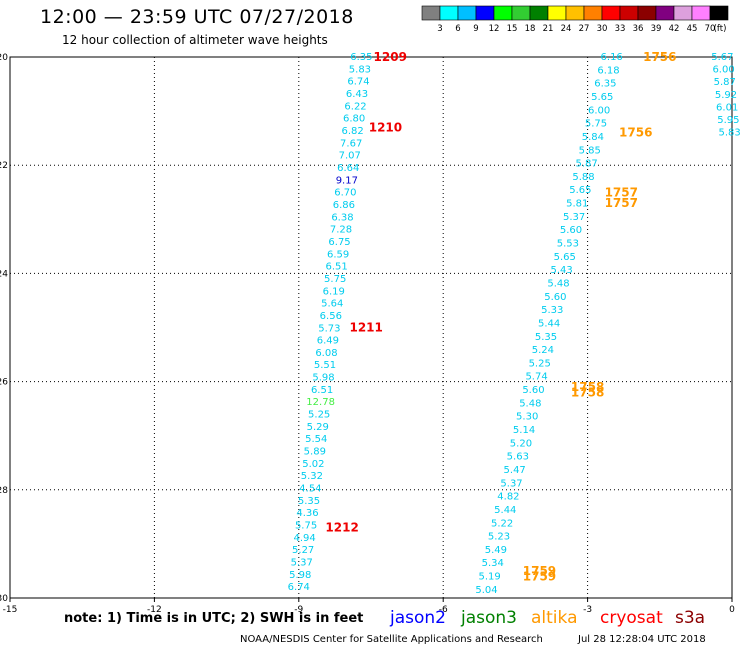  Describe the element at coordinates (457, 29) in the screenshot. I see `colorbar-label: 6` at that location.